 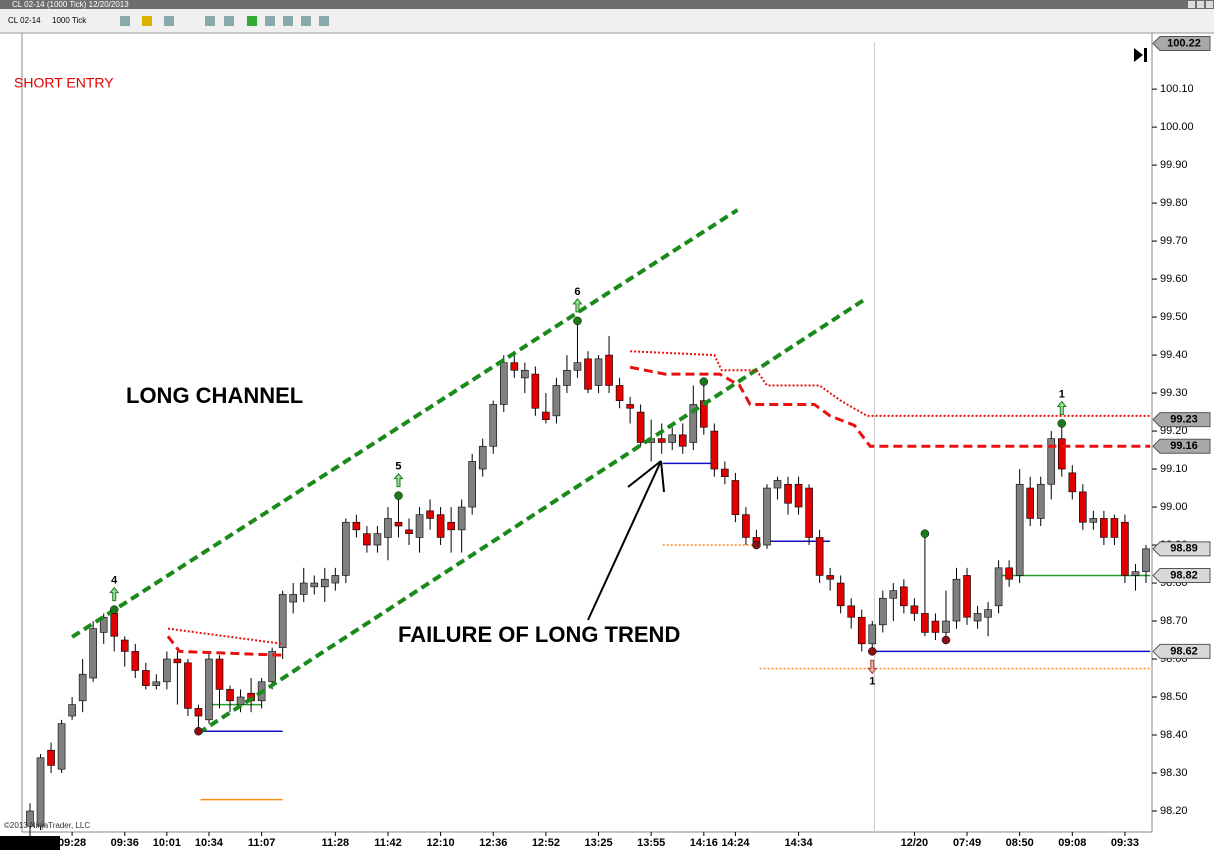 I want to click on price-tag-label: 99.23, so click(x=1184, y=420).